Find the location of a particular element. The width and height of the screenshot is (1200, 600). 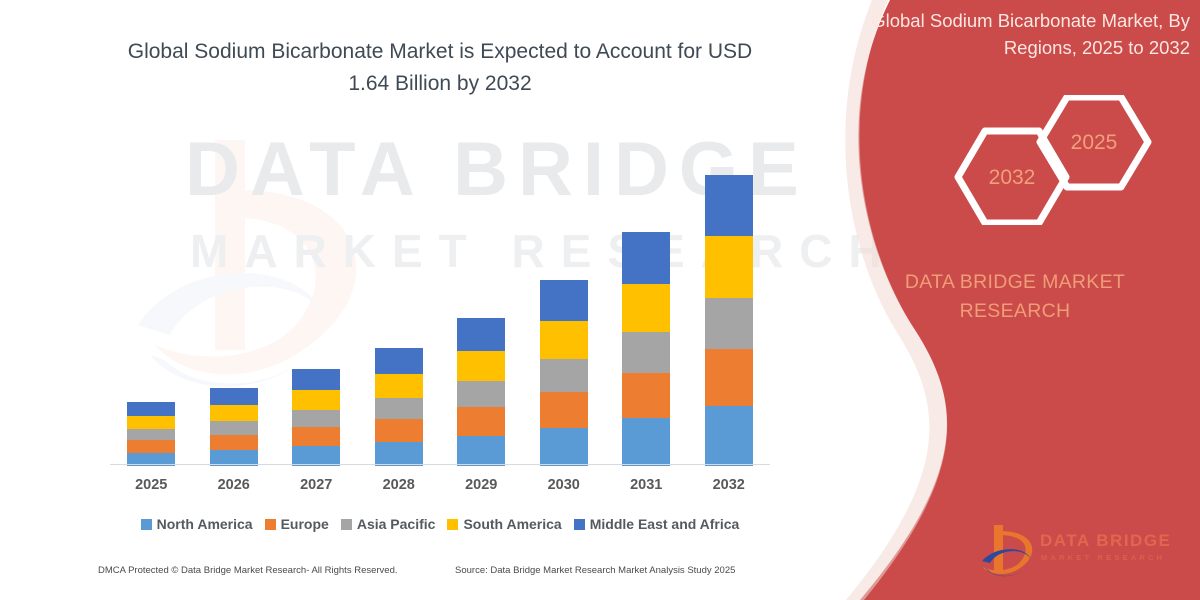

legend-item: Middle East and Africa is located at coordinates (656, 524).